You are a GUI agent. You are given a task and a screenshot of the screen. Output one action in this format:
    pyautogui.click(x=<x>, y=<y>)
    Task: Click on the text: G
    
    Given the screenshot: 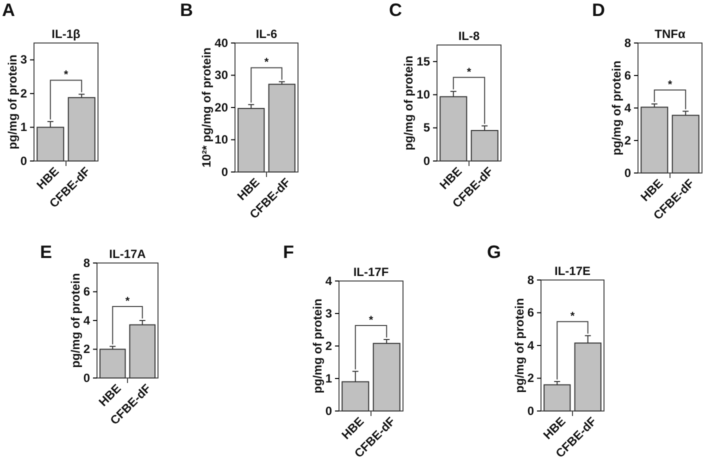 What is the action you would take?
    pyautogui.click(x=494, y=252)
    